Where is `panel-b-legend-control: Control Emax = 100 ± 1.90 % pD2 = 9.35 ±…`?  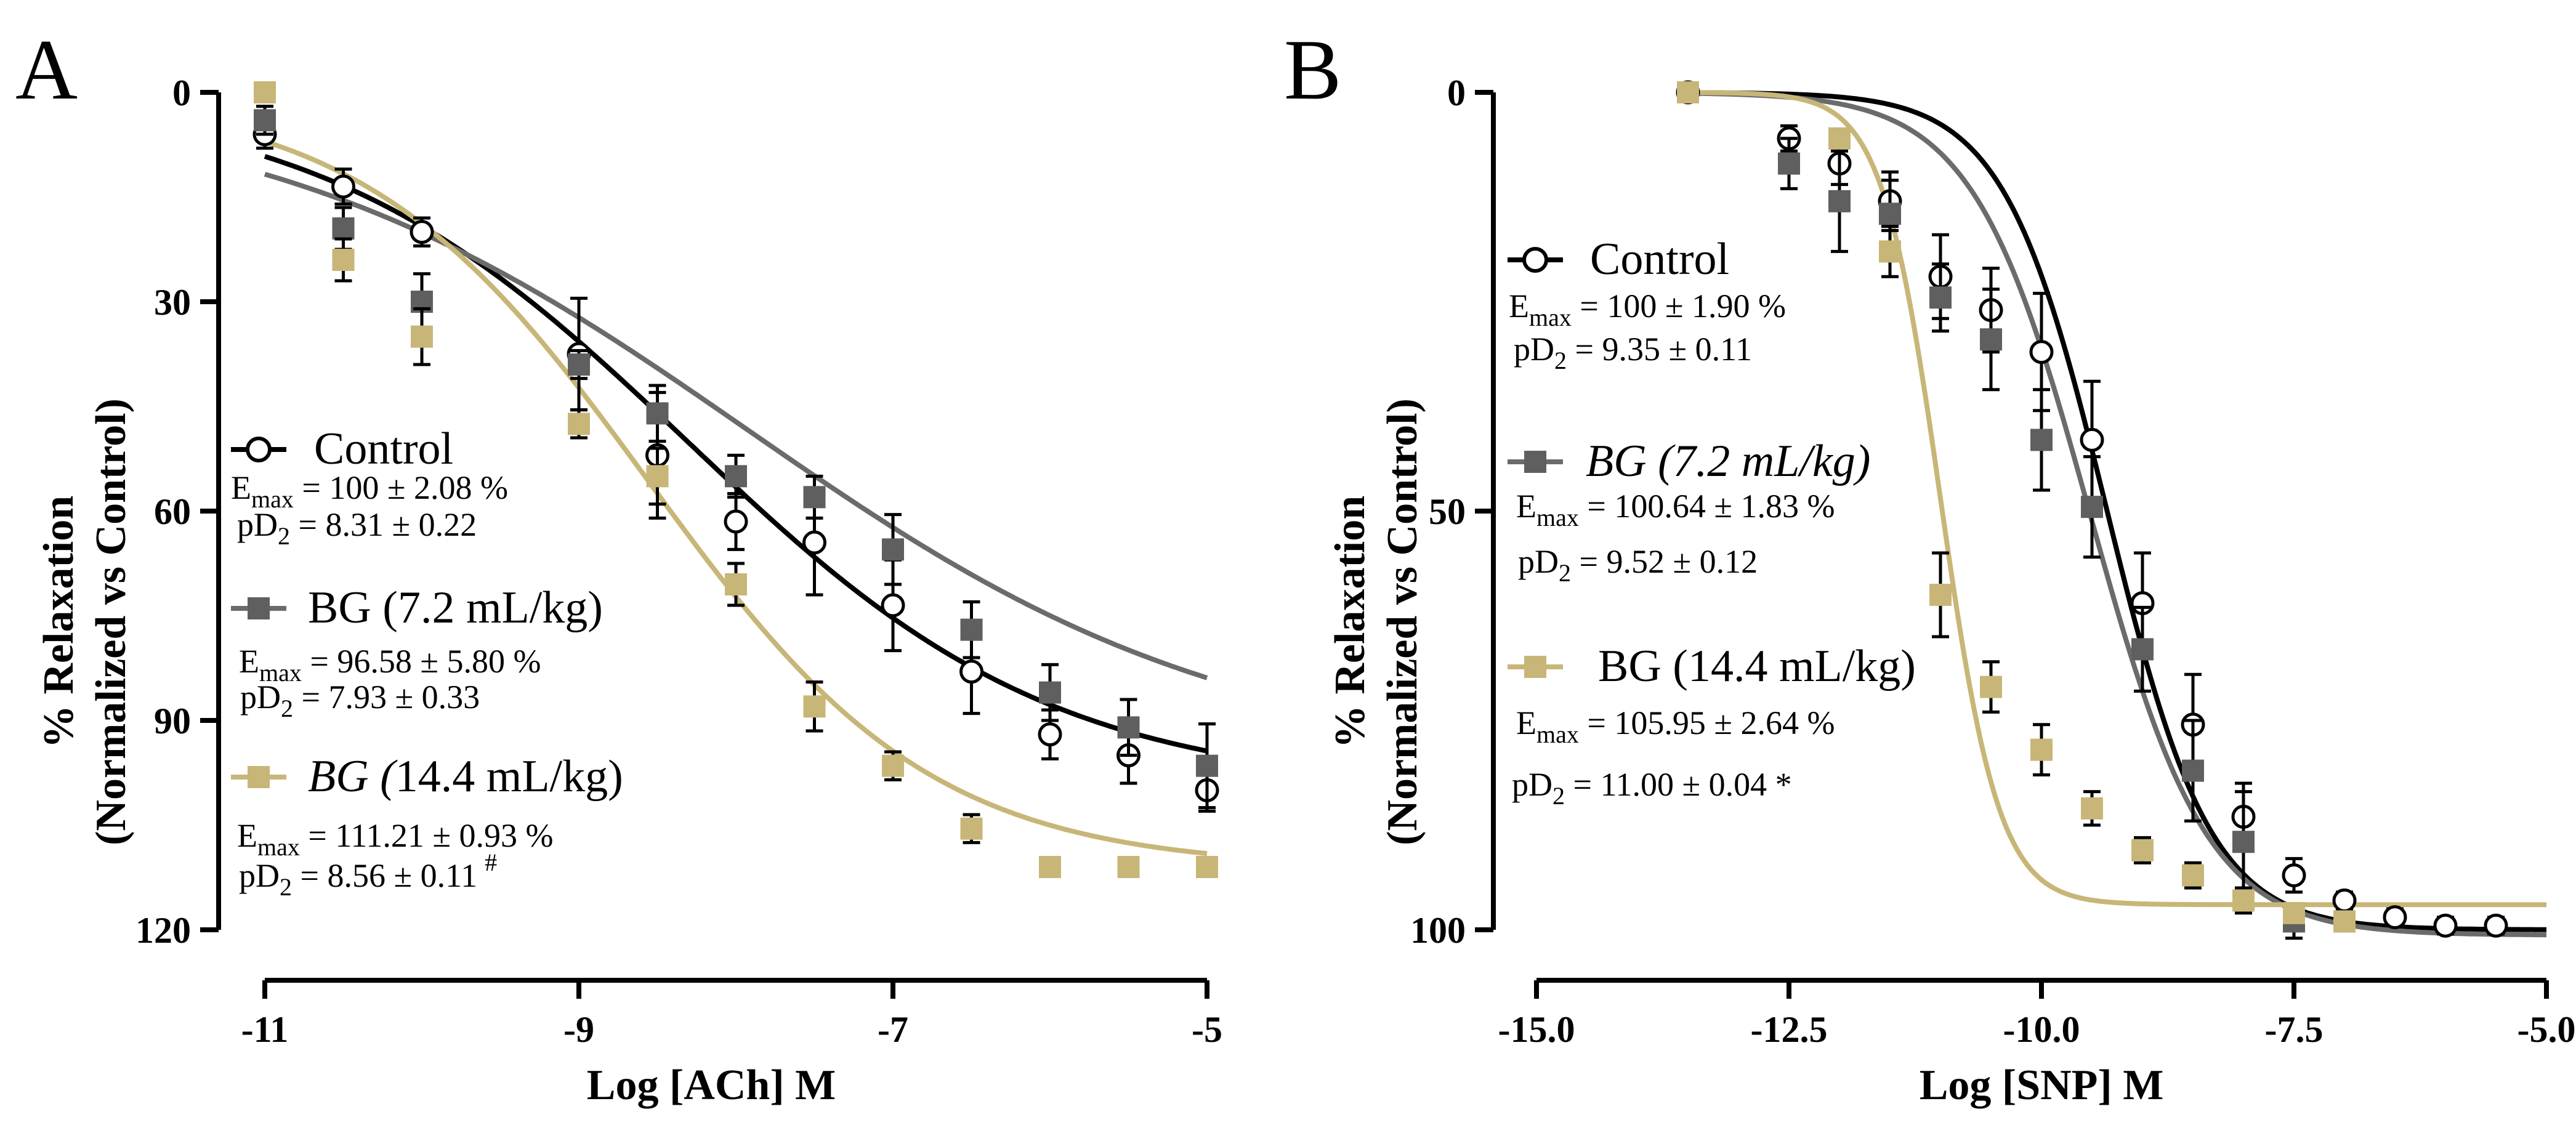 panel-b-legend-control: Control Emax = 100 ± 1.90 % pD2 = 9.35 ±… is located at coordinates (1647, 304).